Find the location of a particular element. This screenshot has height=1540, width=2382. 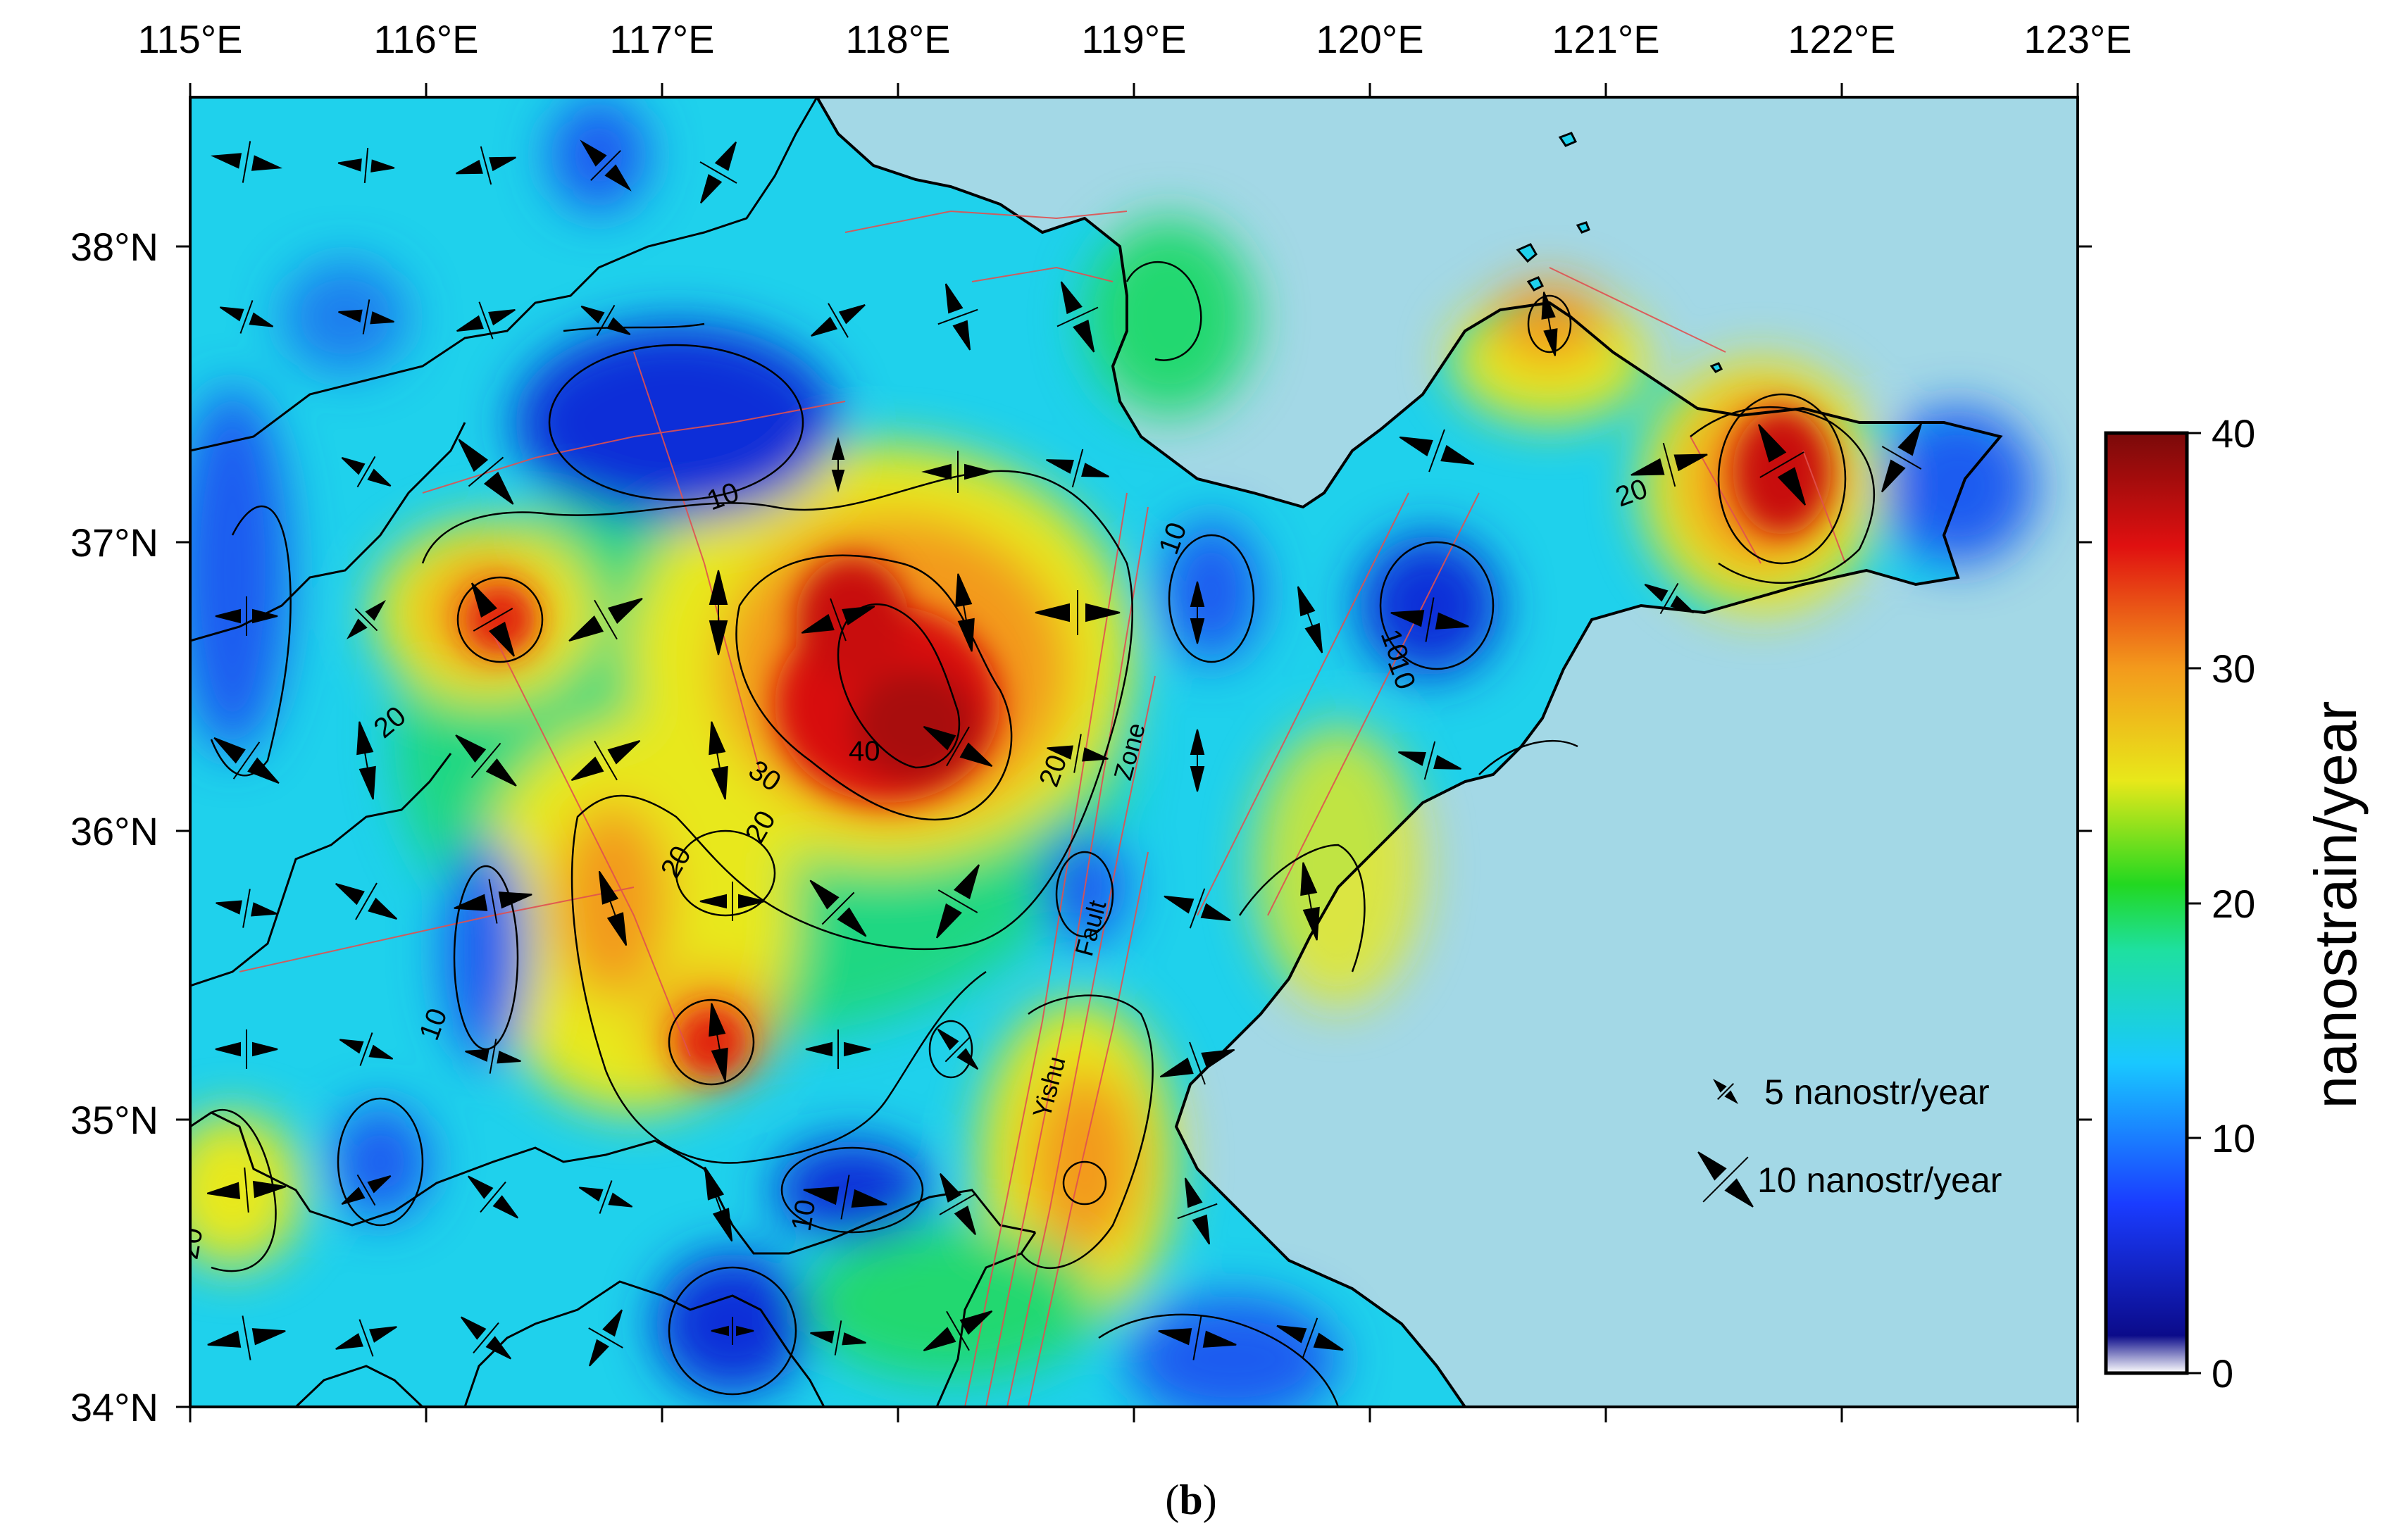

caption-letter: b is located at coordinates (1190, 1500).